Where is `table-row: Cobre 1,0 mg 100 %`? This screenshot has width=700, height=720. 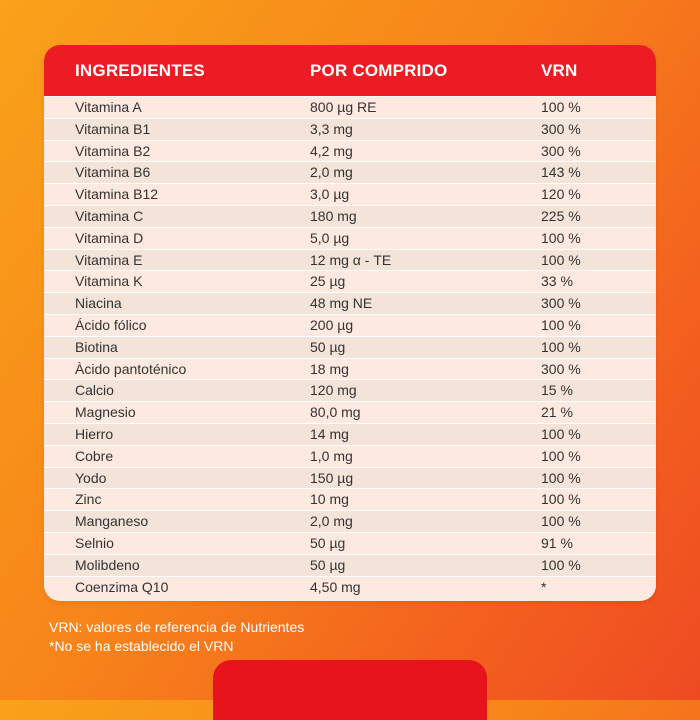
table-row: Cobre 1,0 mg 100 % is located at coordinates (350, 455).